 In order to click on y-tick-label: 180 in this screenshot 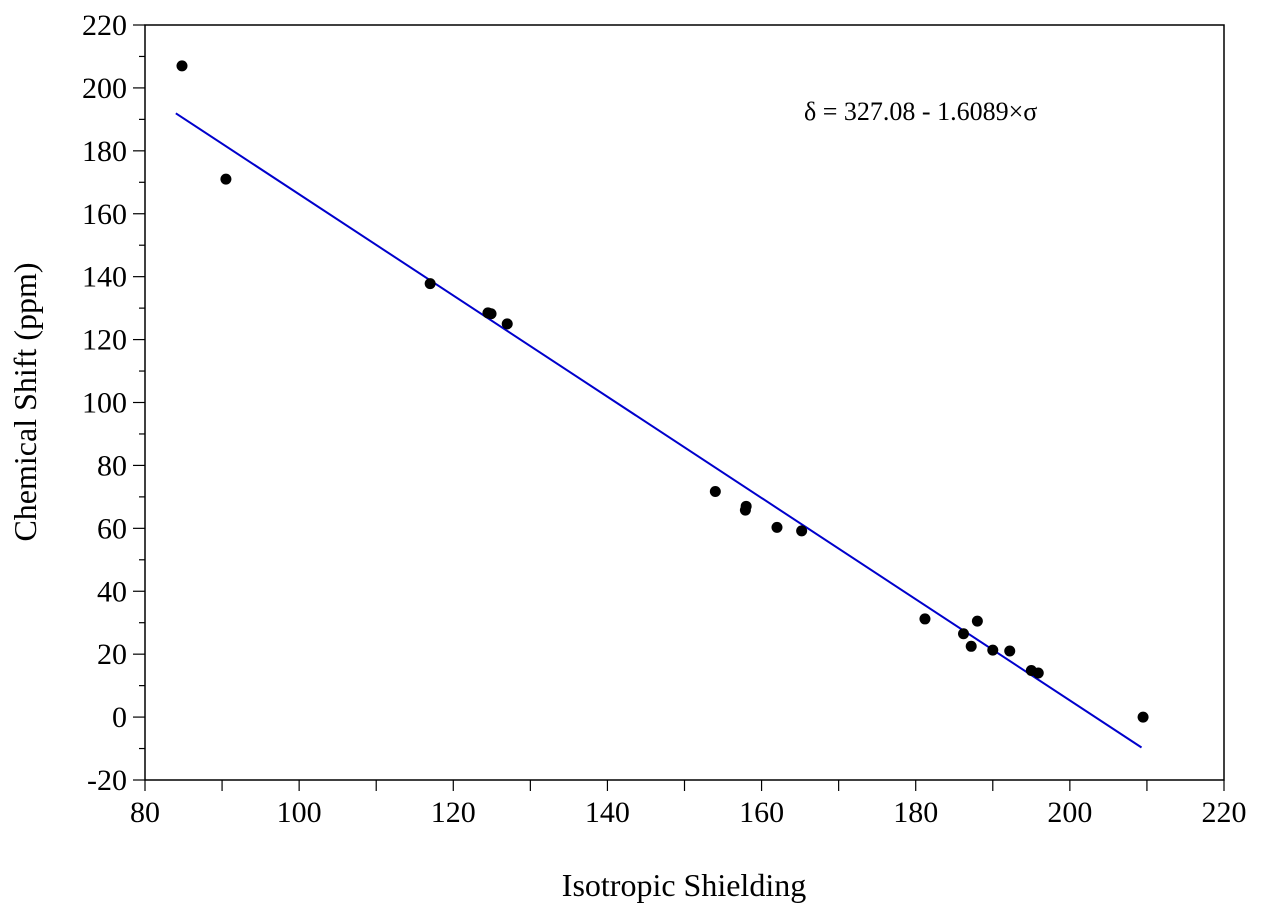, I will do `click(104, 151)`.